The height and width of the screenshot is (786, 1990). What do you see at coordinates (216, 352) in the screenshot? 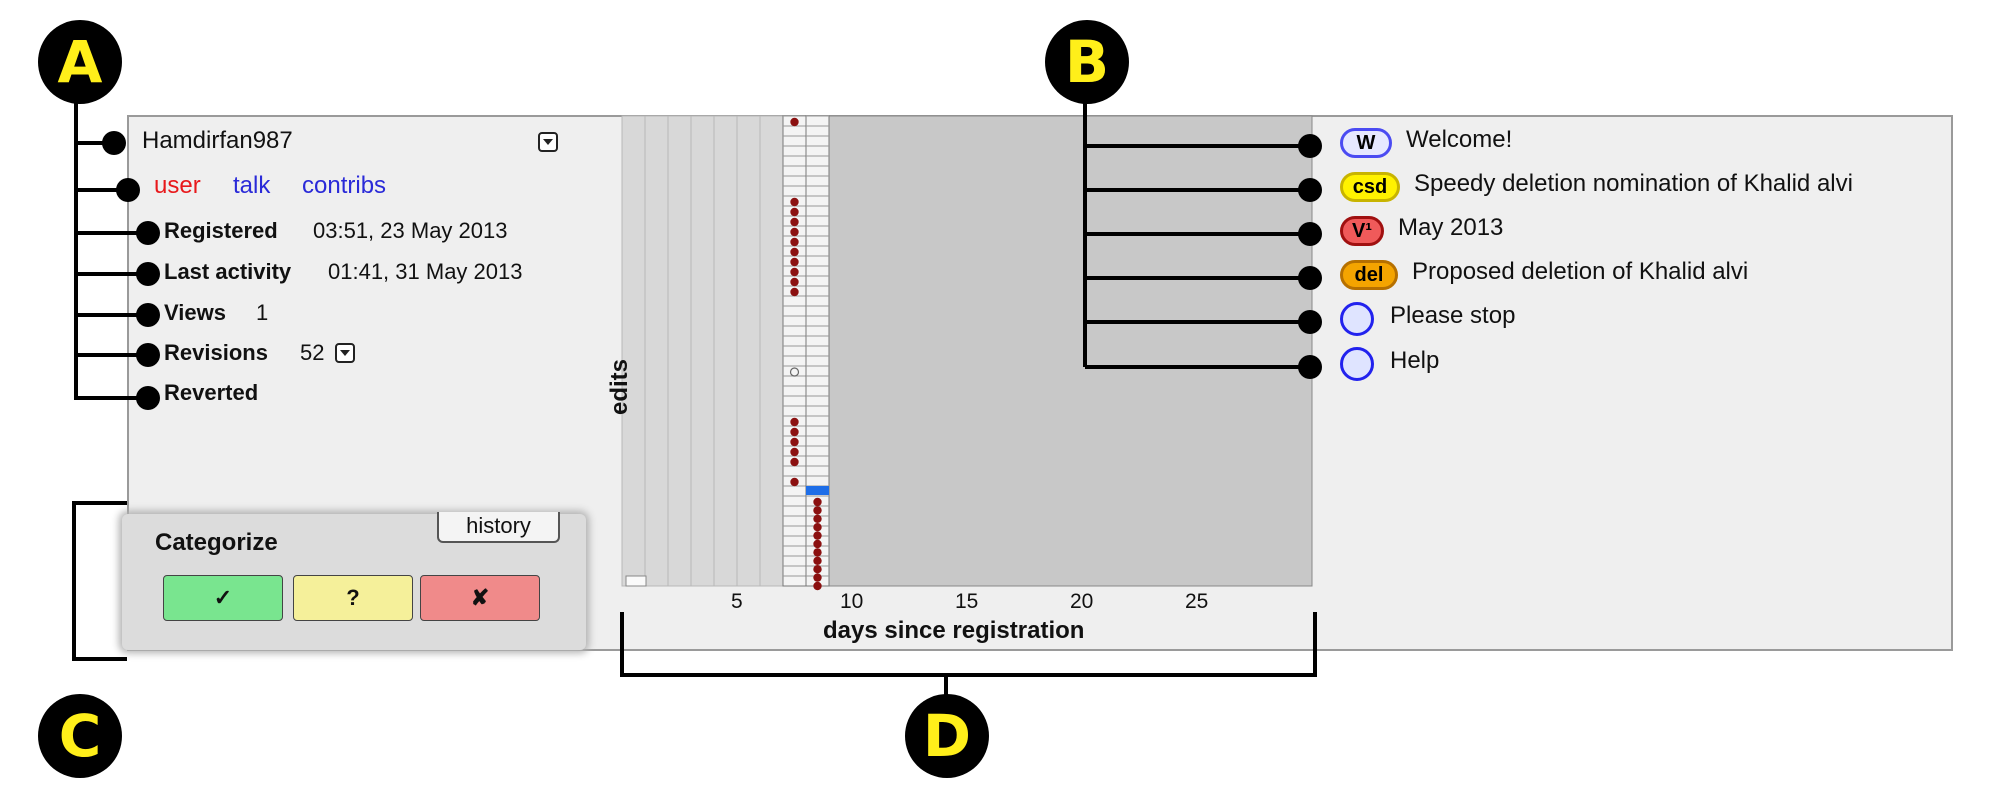
I see `revisions-label: Revisions` at bounding box center [216, 352].